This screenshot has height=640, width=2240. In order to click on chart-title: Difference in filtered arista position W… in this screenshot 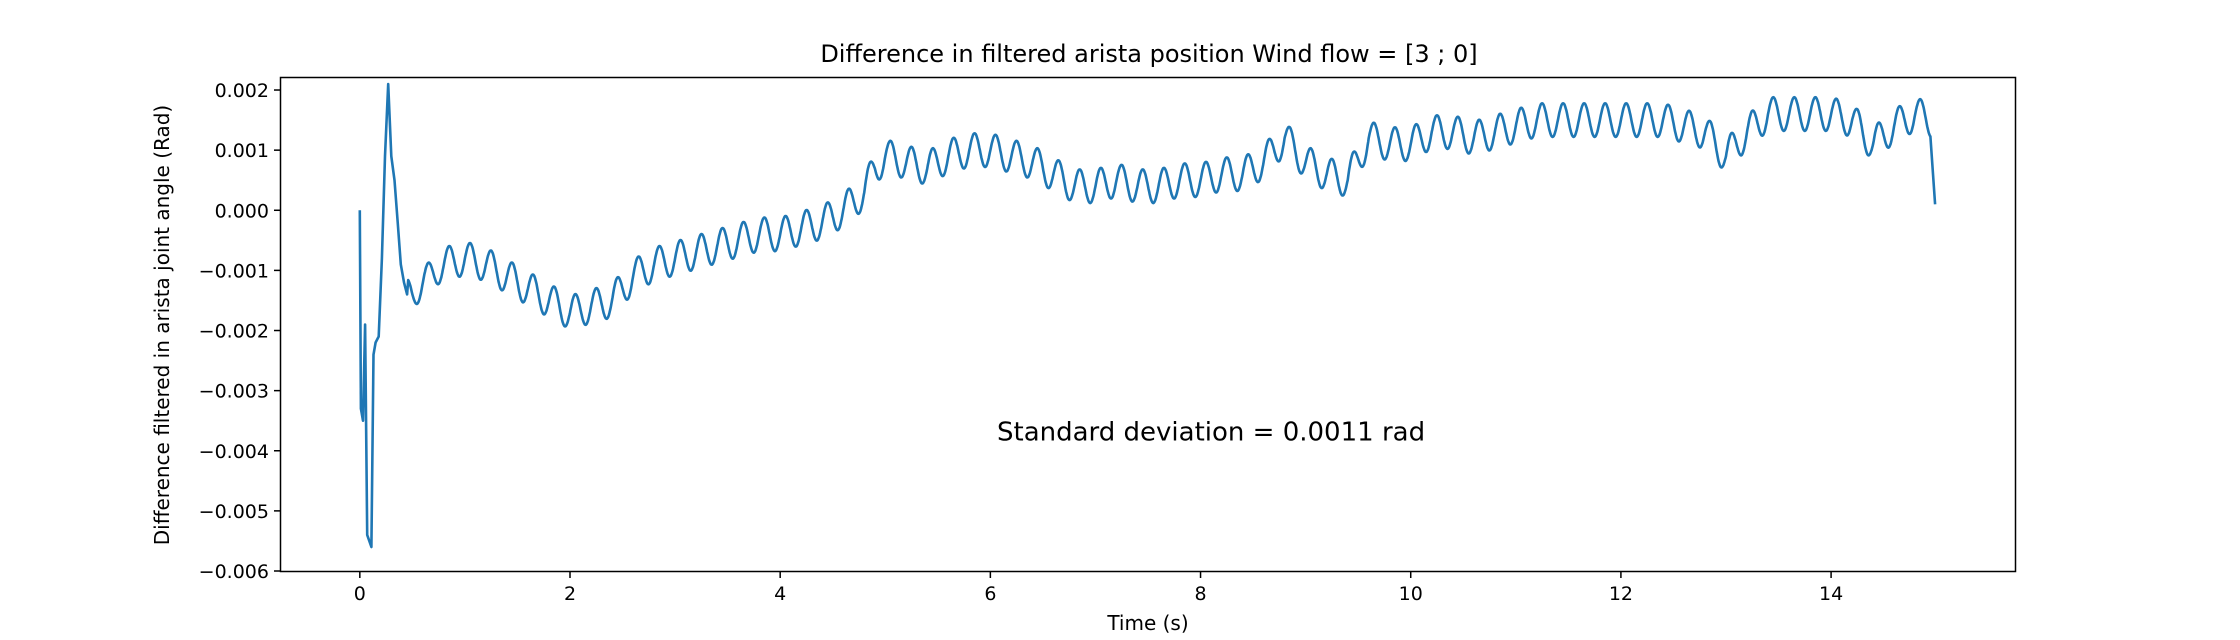, I will do `click(1148, 54)`.